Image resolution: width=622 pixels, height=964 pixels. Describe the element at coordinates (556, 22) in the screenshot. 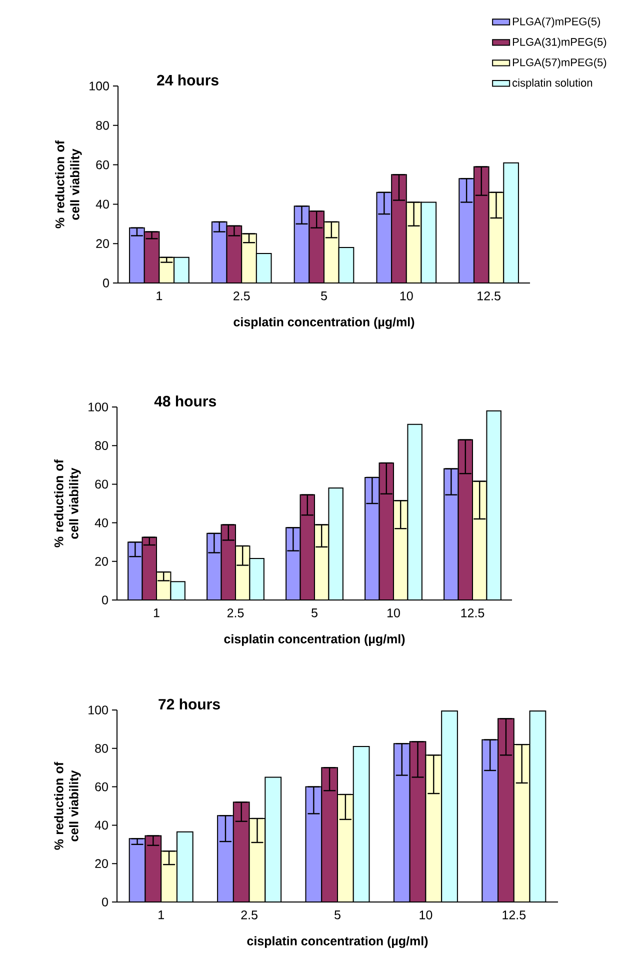

I see `legend-label: PLGA(7)mPEG(5)` at that location.